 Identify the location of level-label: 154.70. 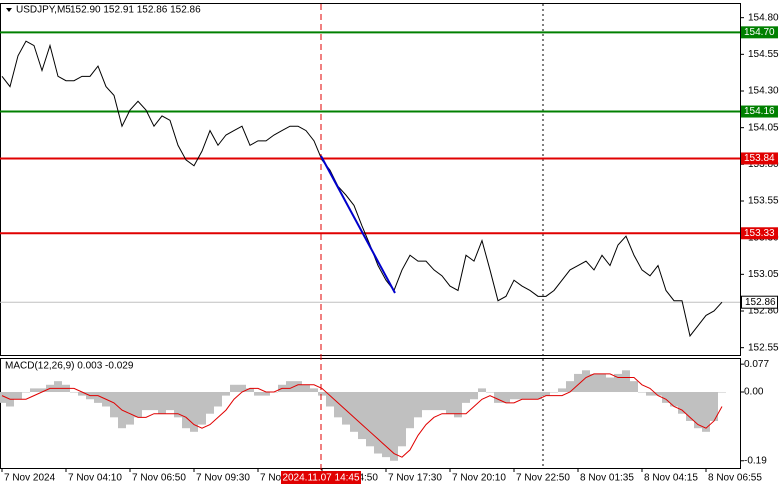
(759, 32).